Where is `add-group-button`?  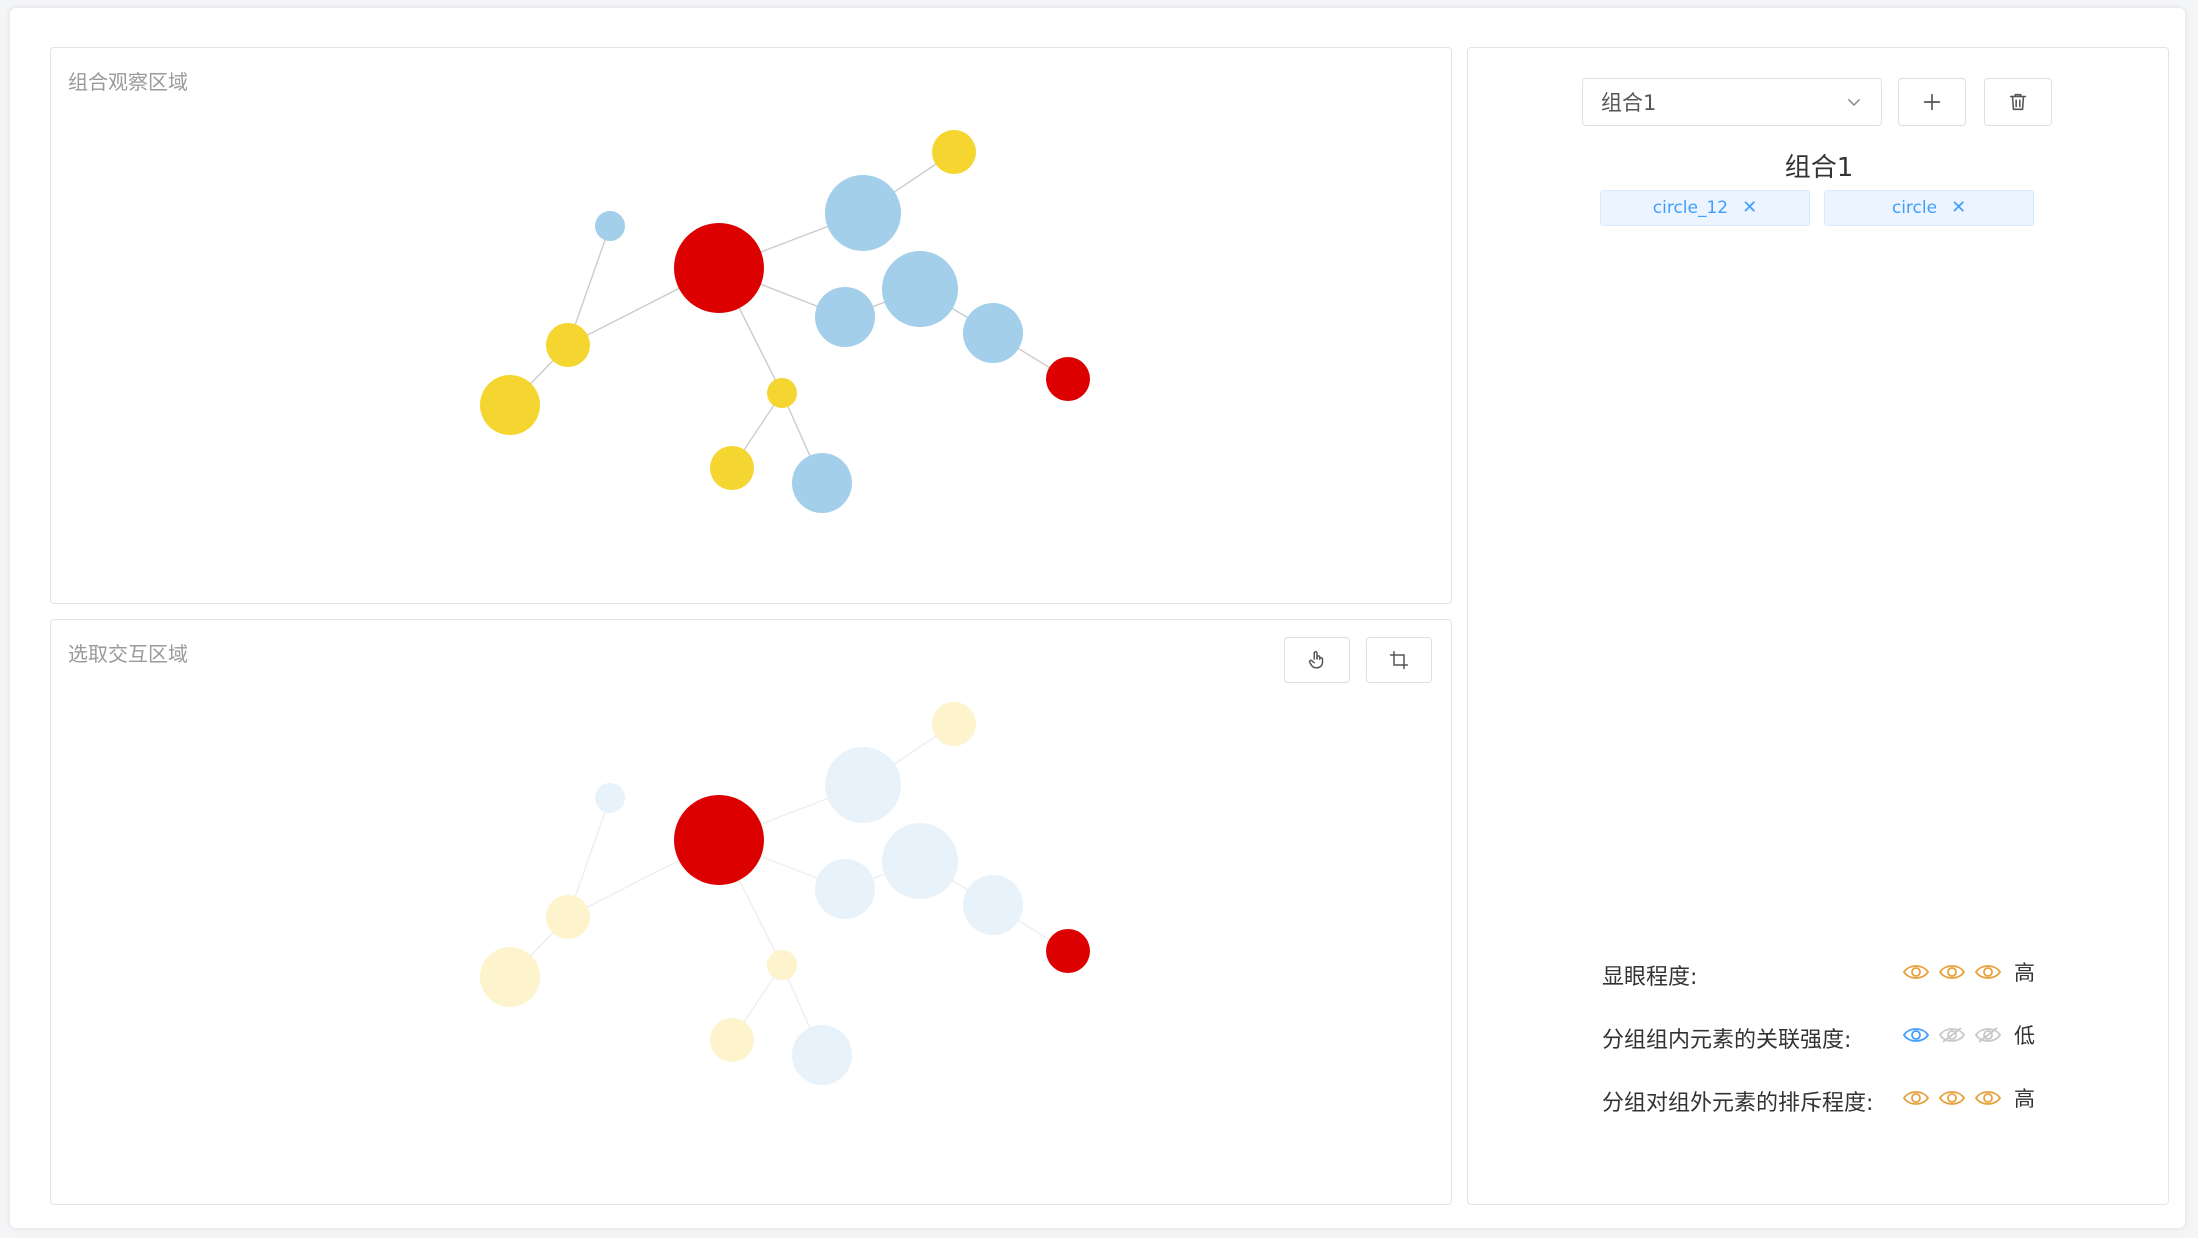 add-group-button is located at coordinates (1932, 102).